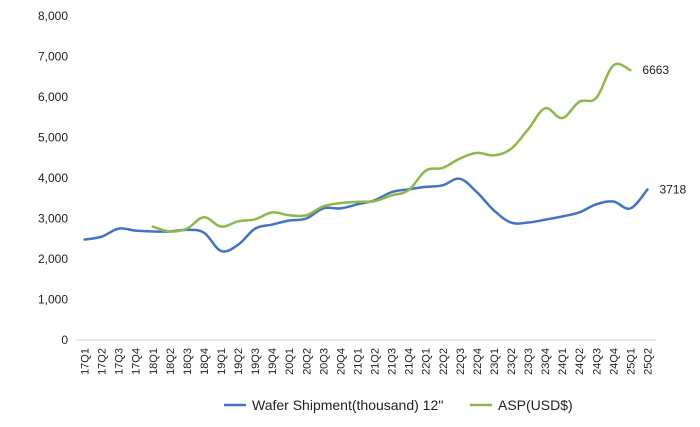 This screenshot has height=427, width=700. I want to click on y-tick-label: 5,000, so click(53, 138).